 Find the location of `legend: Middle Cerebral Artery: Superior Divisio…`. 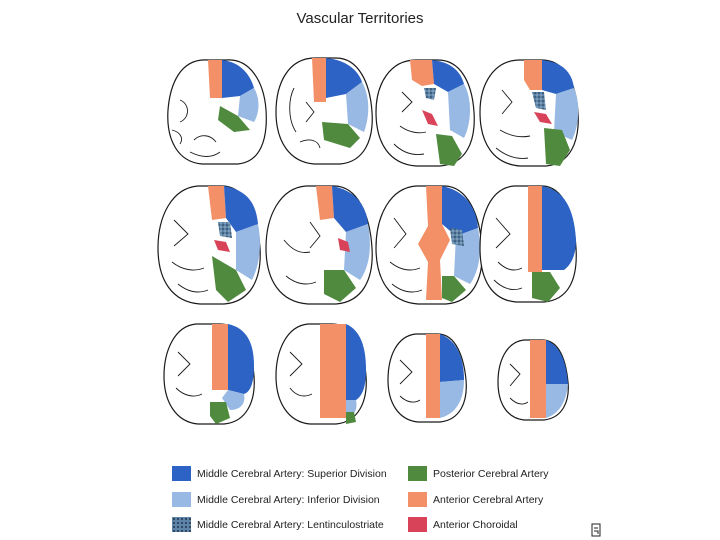

legend: Middle Cerebral Artery: Superior Divisio… is located at coordinates (372, 501).